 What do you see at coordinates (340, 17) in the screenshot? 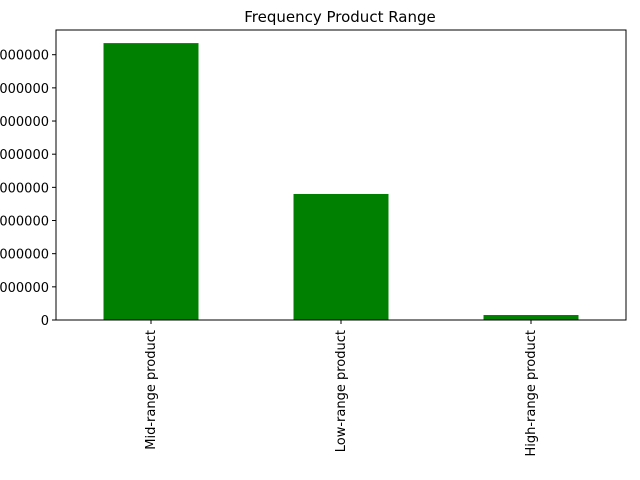
I see `chart-title: Frequency Product Range` at bounding box center [340, 17].